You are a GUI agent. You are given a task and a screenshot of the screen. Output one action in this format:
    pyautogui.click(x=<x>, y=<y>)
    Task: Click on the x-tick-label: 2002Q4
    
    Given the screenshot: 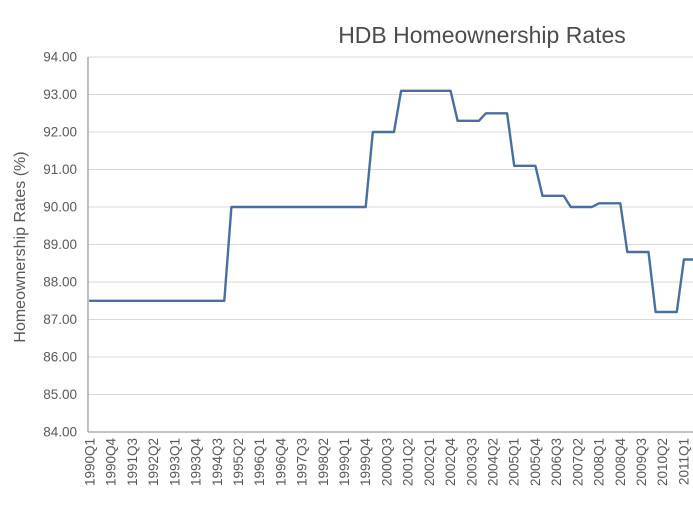 What is the action you would take?
    pyautogui.click(x=450, y=462)
    